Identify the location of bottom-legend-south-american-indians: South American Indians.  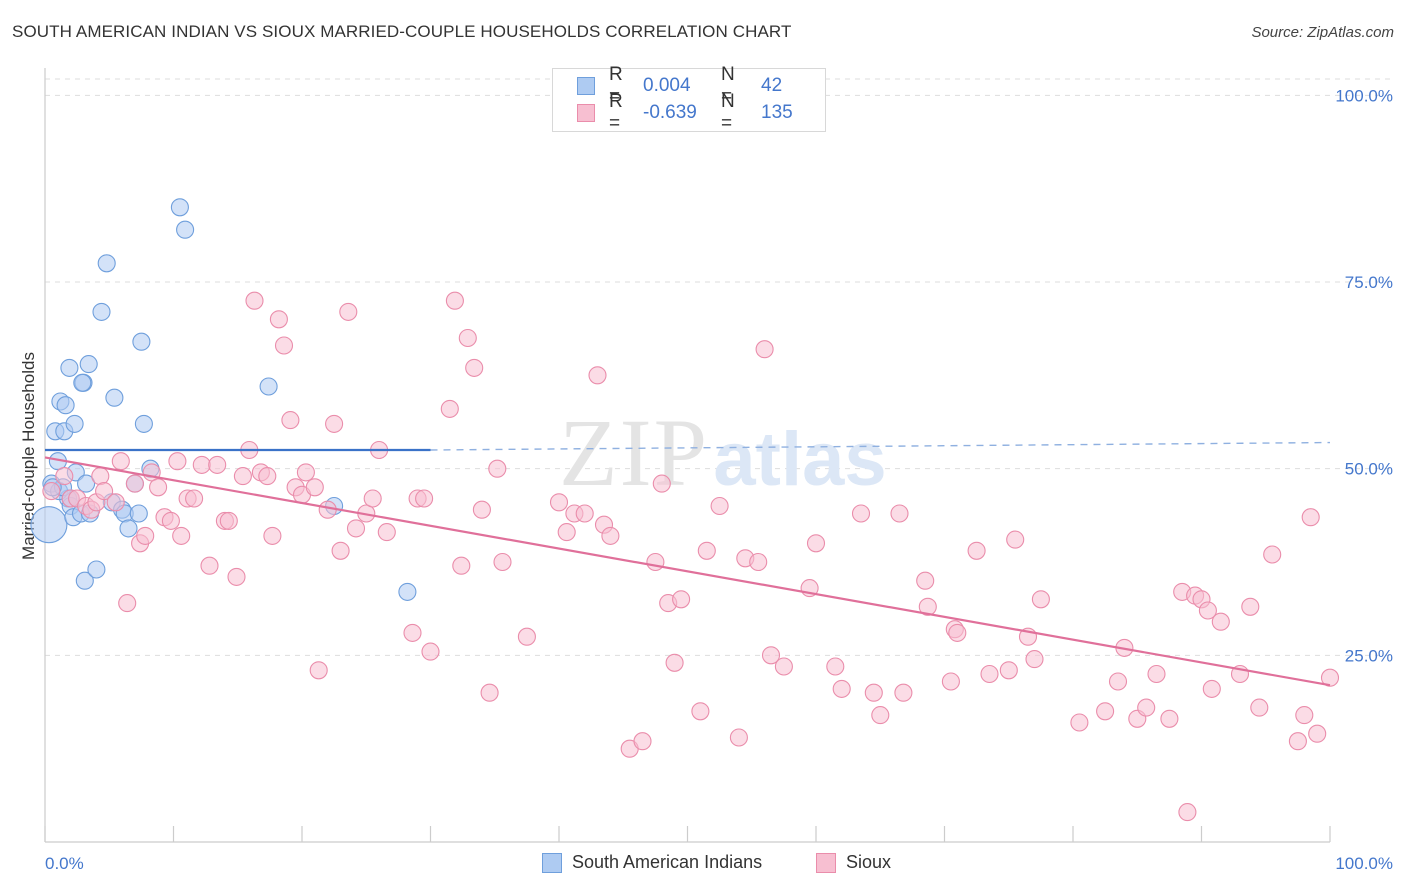
(652, 862).